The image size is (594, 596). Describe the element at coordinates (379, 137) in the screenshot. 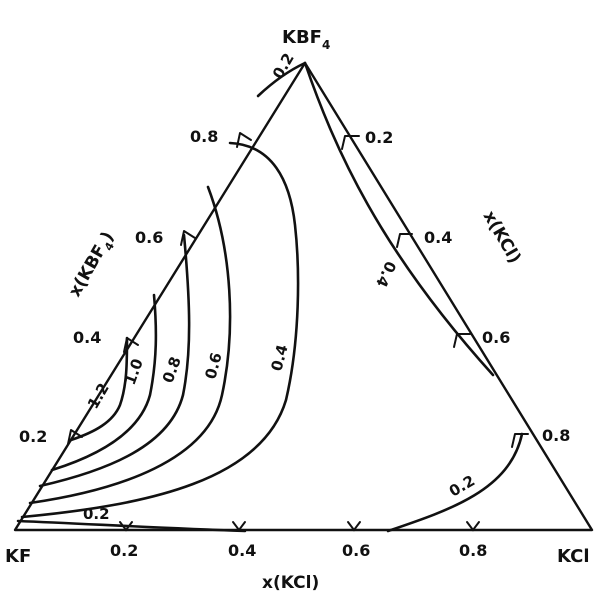

I see `tick-label-right-0.2: 0.2` at that location.